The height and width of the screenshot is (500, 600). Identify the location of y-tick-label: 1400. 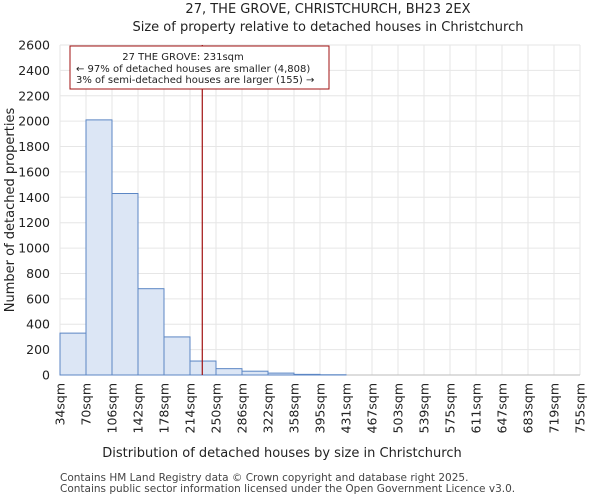
(34, 197).